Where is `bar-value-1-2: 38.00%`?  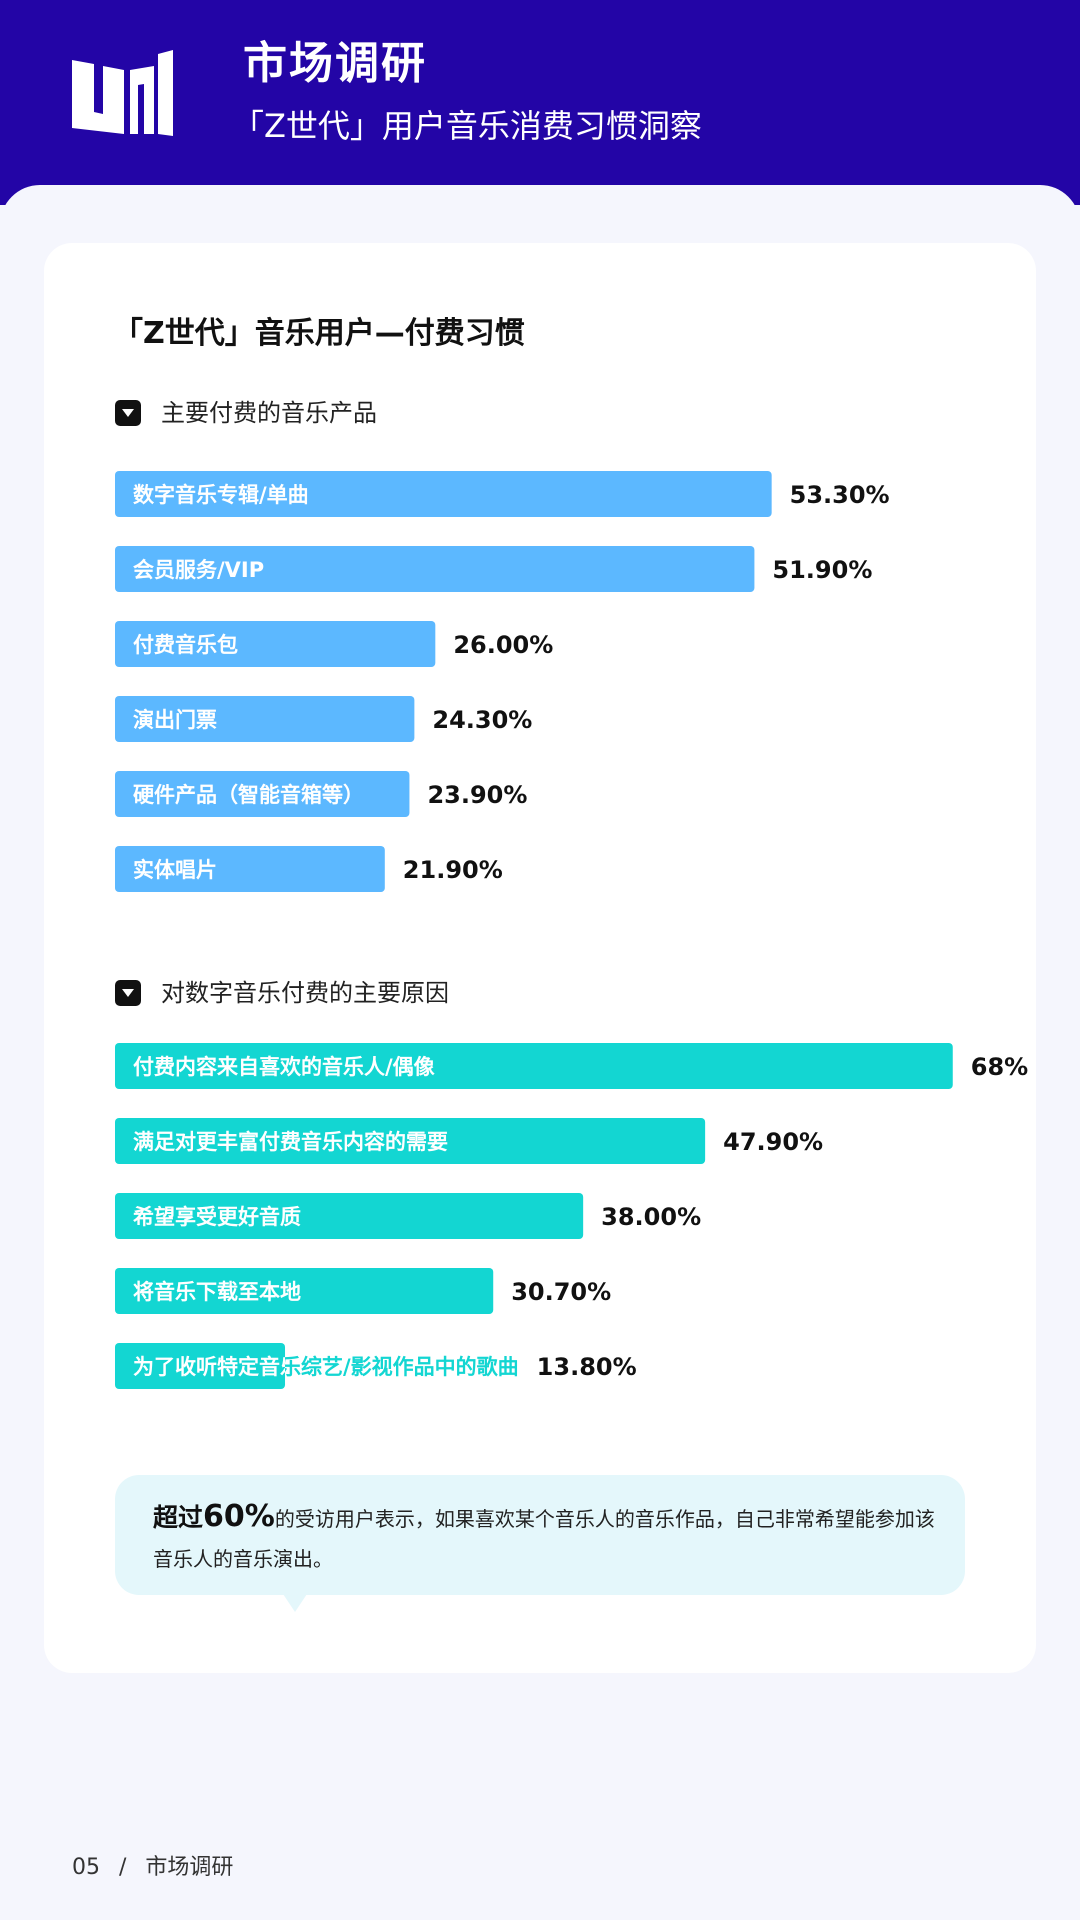 bar-value-1-2: 38.00% is located at coordinates (651, 1217).